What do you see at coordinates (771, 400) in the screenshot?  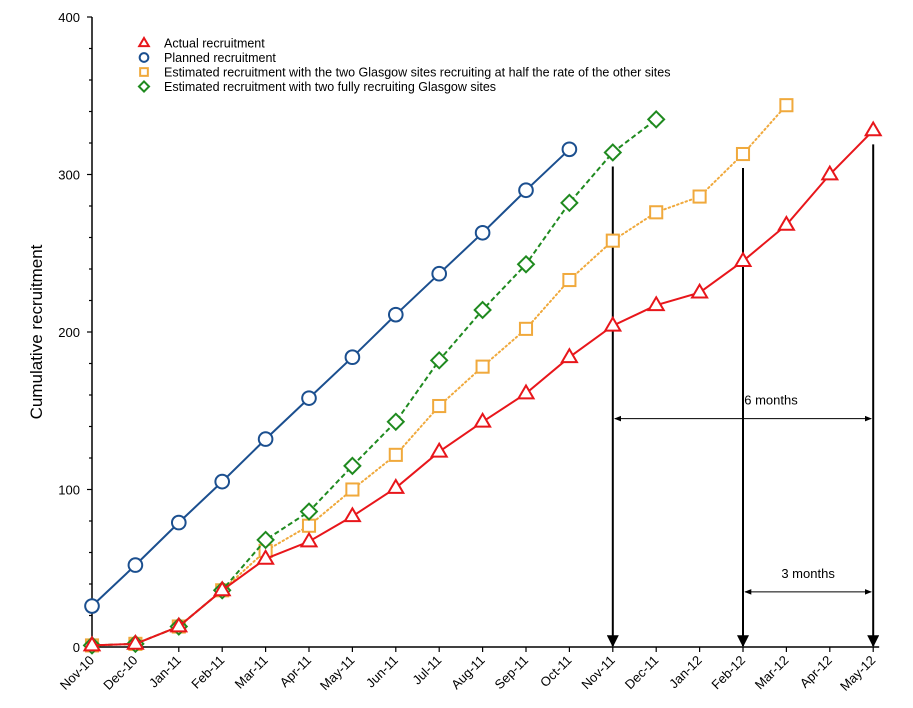 I see `span-label: 6 months` at bounding box center [771, 400].